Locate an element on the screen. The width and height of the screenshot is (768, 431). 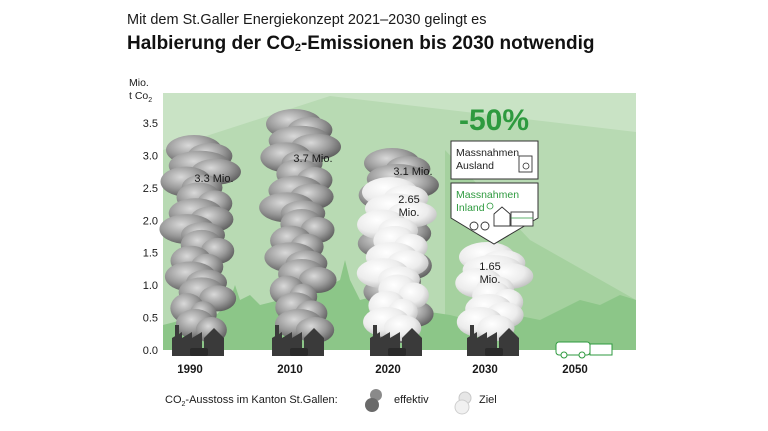
x-tick-label: 2030 is located at coordinates (485, 370).